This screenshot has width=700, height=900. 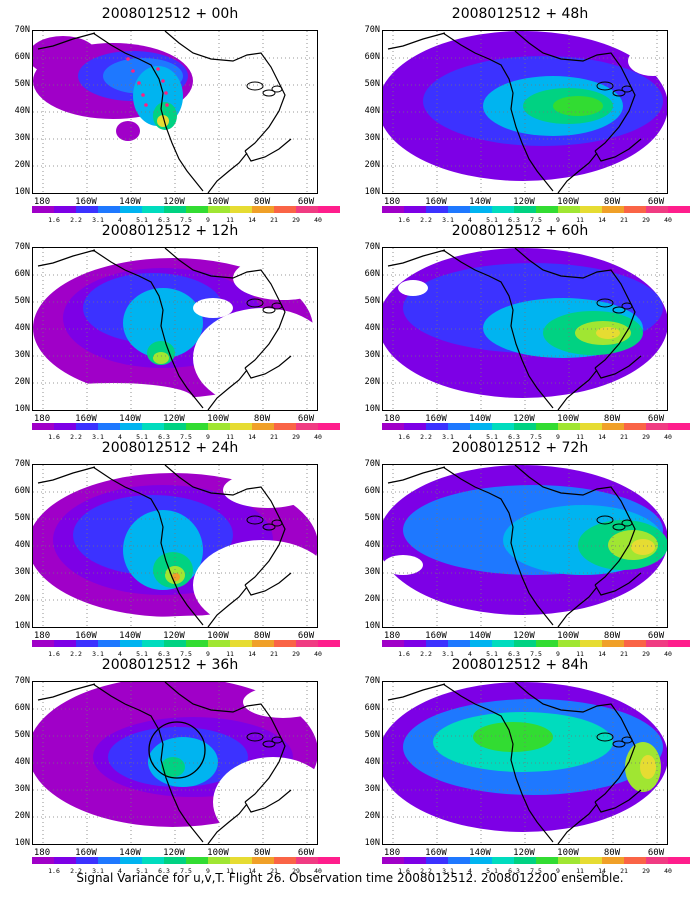 I want to click on colorbar-label: 1.6, so click(x=404, y=437).